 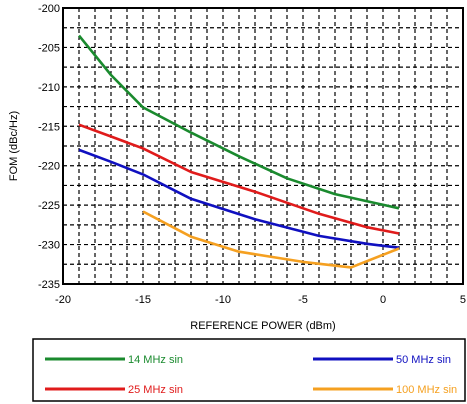 I want to click on x-tick-label: -20, so click(x=63, y=300).